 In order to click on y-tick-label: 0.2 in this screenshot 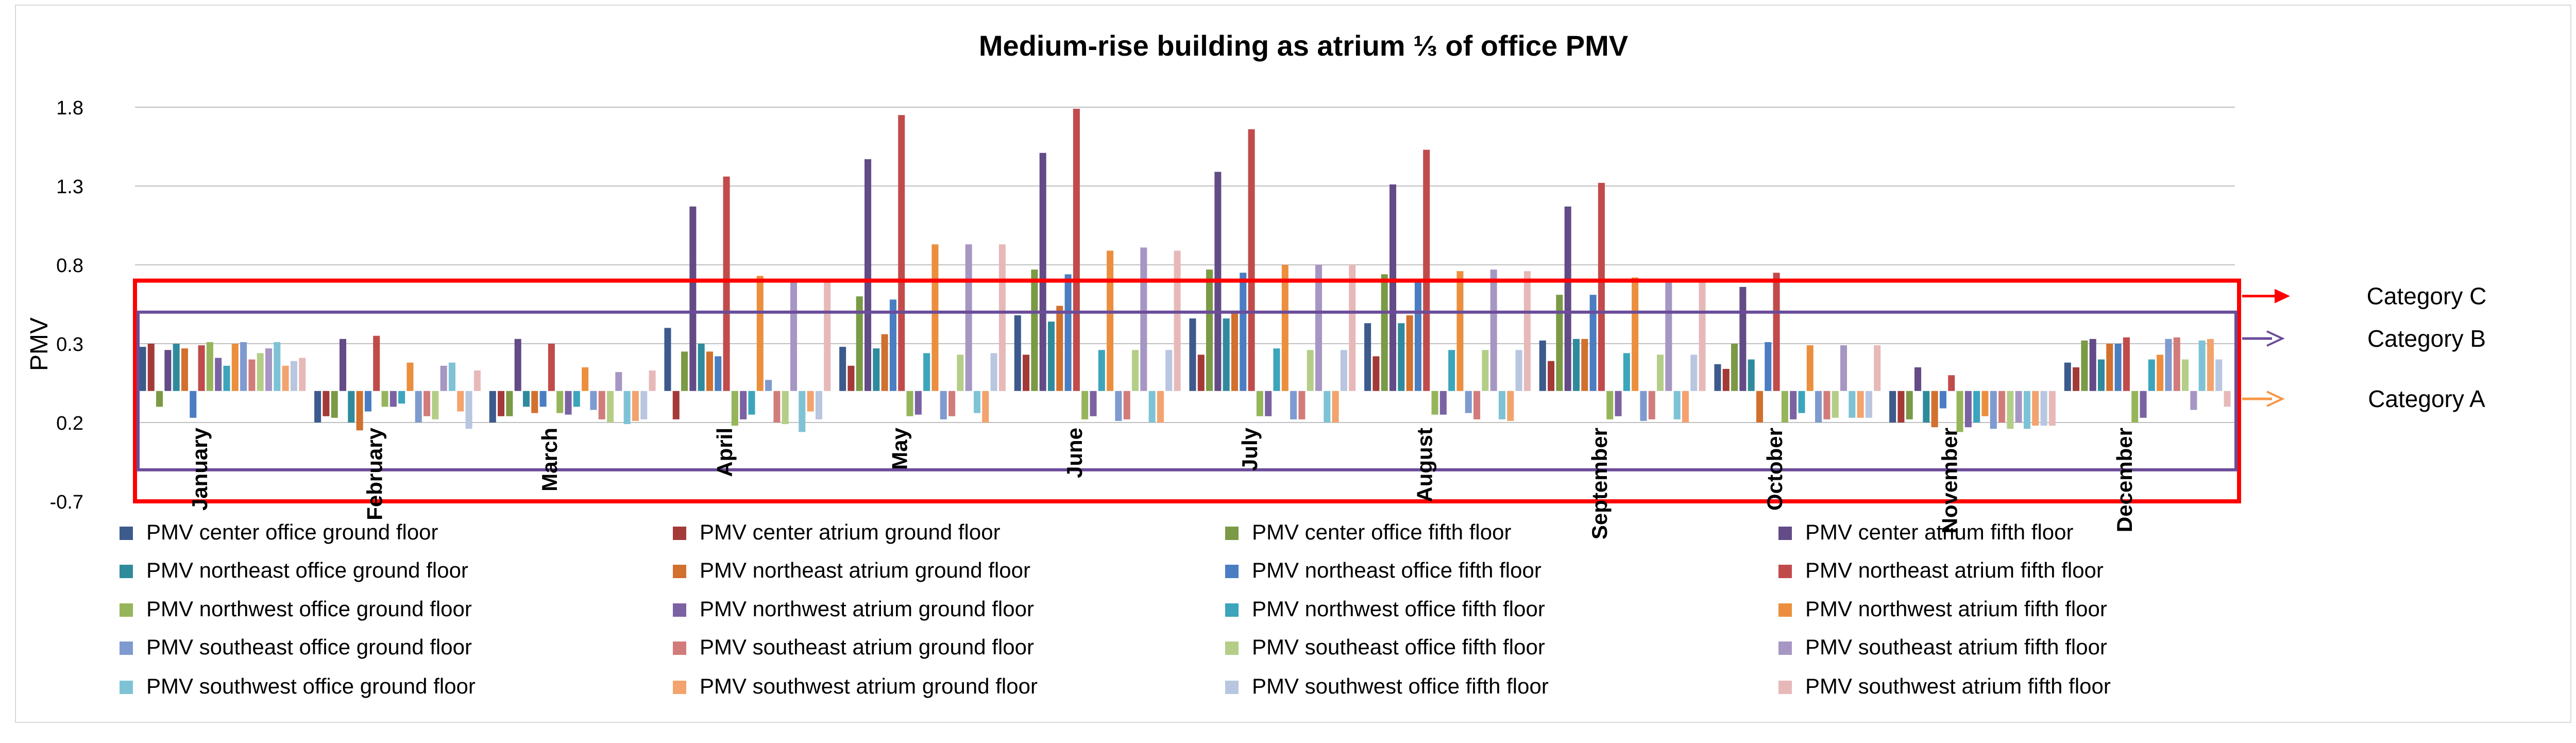, I will do `click(69, 423)`.